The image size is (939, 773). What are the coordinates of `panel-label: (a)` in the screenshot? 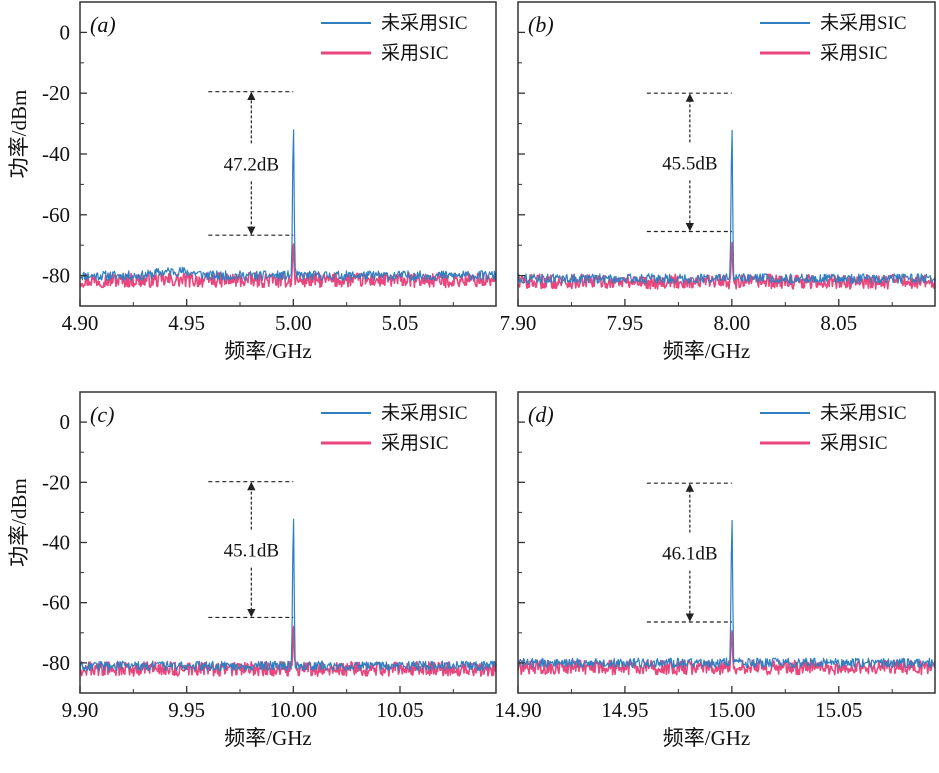 It's located at (103, 24).